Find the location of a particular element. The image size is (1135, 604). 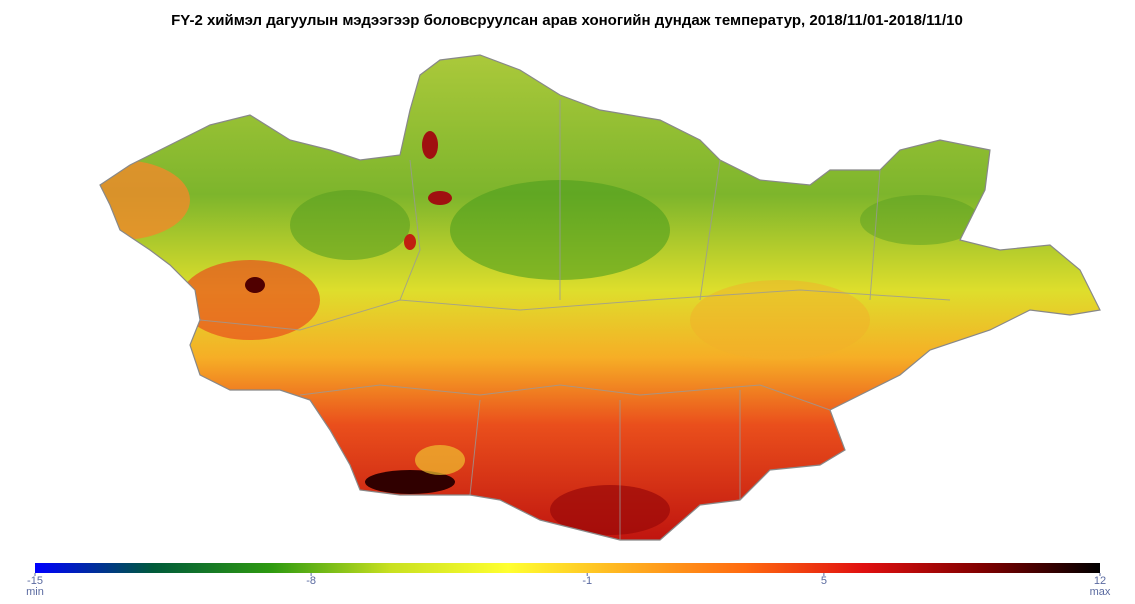

colorbar-max-label: max is located at coordinates (1100, 592).